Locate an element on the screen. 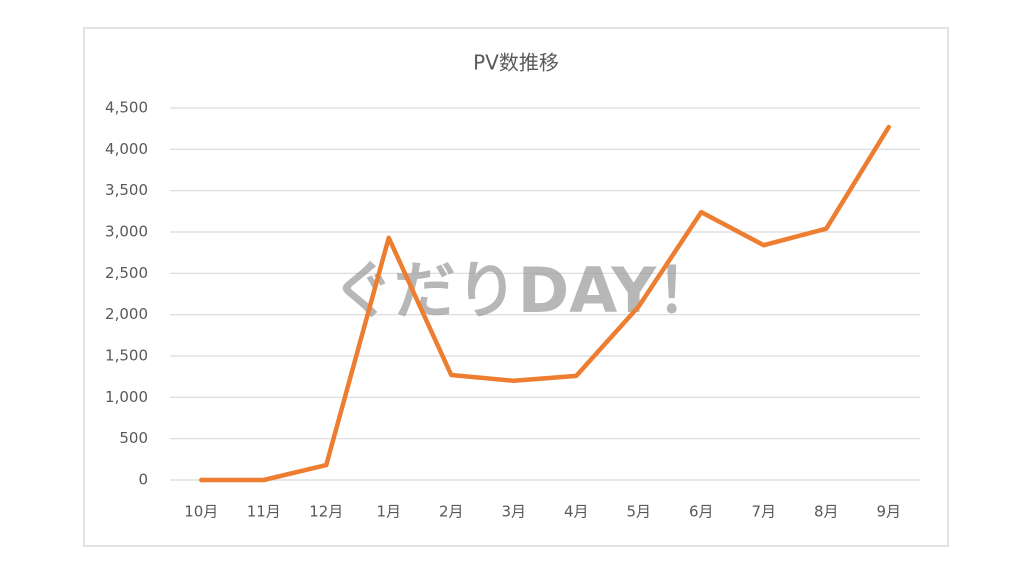 The image size is (1024, 580). y-tick-label: 4,000 is located at coordinates (126, 149).